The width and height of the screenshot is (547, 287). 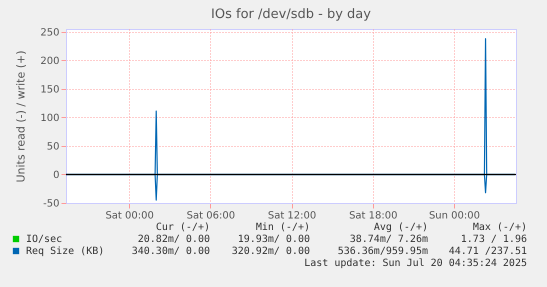 I want to click on y-axis-title: Units read (-) / write (+), so click(x=21, y=116).